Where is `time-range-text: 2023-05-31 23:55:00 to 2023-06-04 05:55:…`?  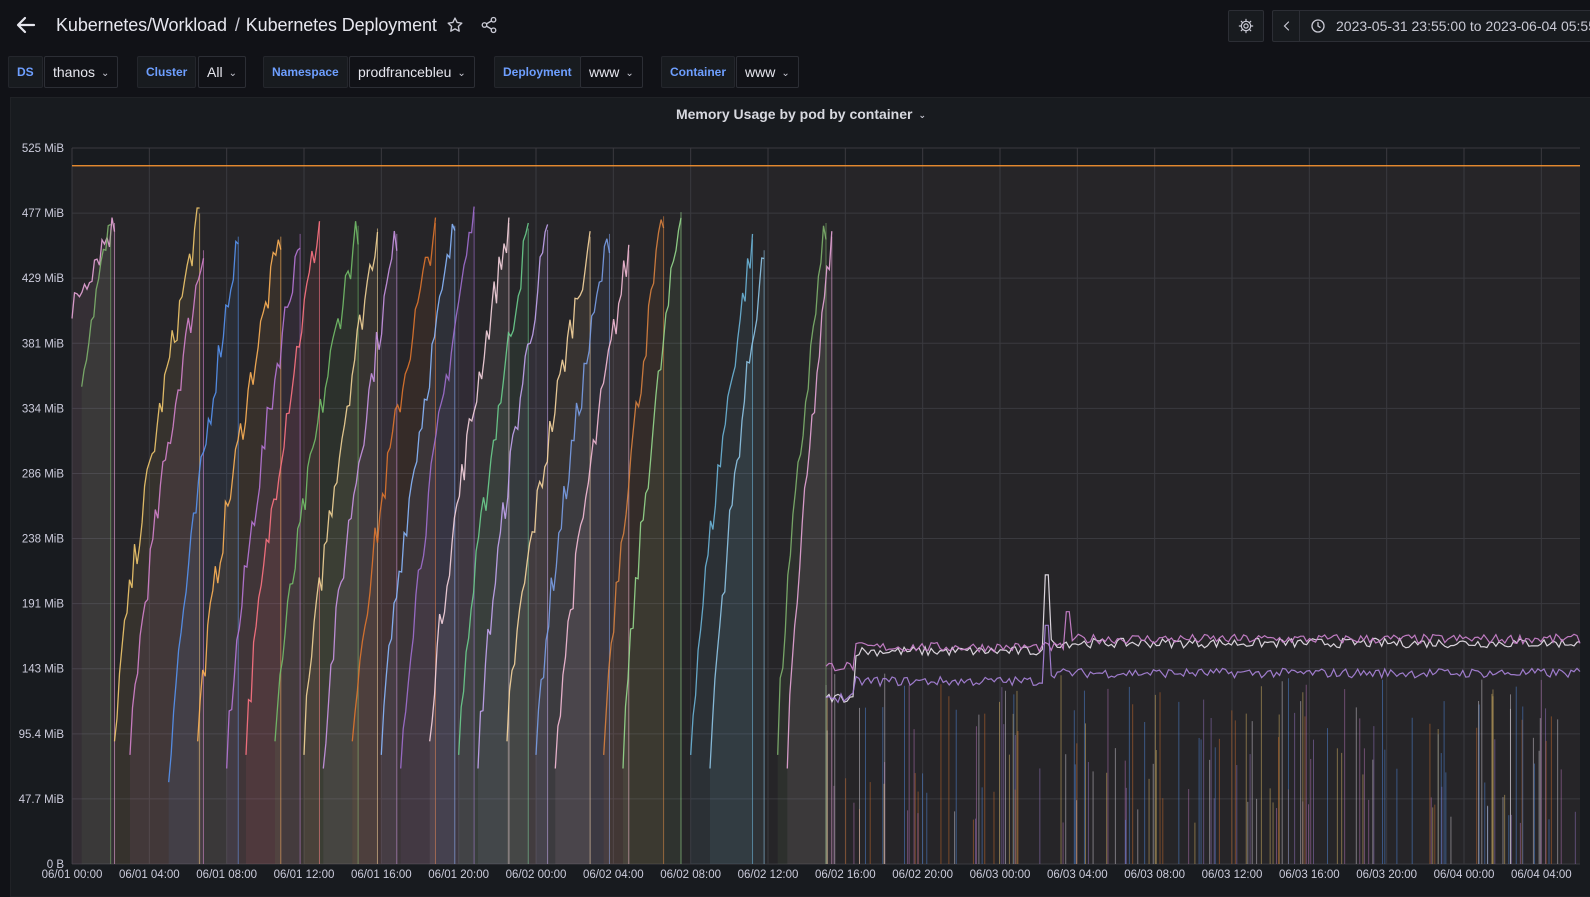 time-range-text: 2023-05-31 23:55:00 to 2023-06-04 05:55:… is located at coordinates (1463, 26).